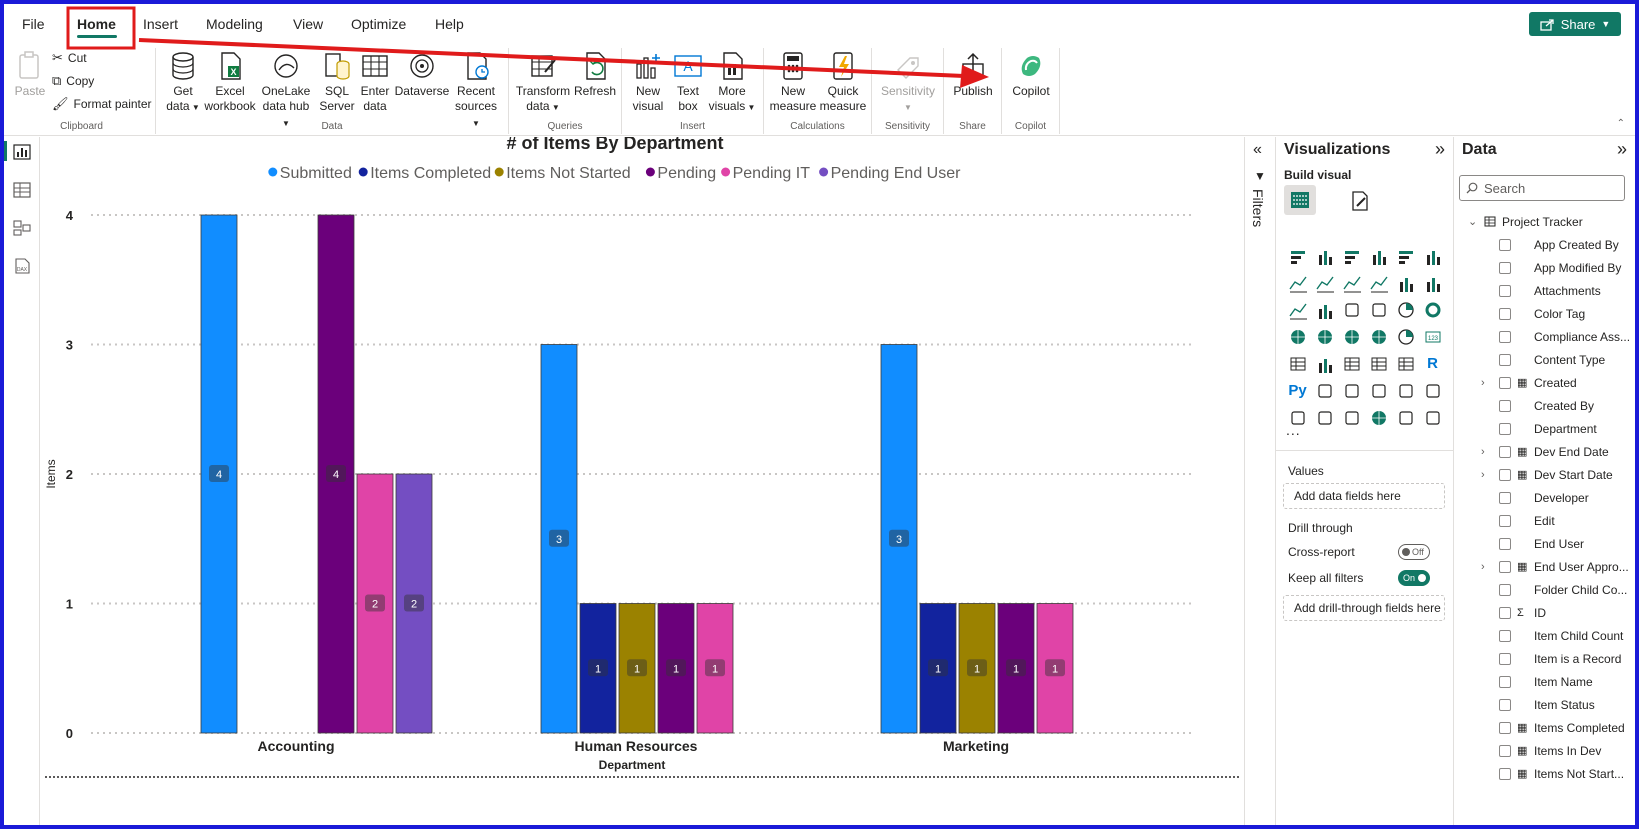 The width and height of the screenshot is (1639, 829). I want to click on field-row: › ▦ Dev End Date, so click(1544, 451).